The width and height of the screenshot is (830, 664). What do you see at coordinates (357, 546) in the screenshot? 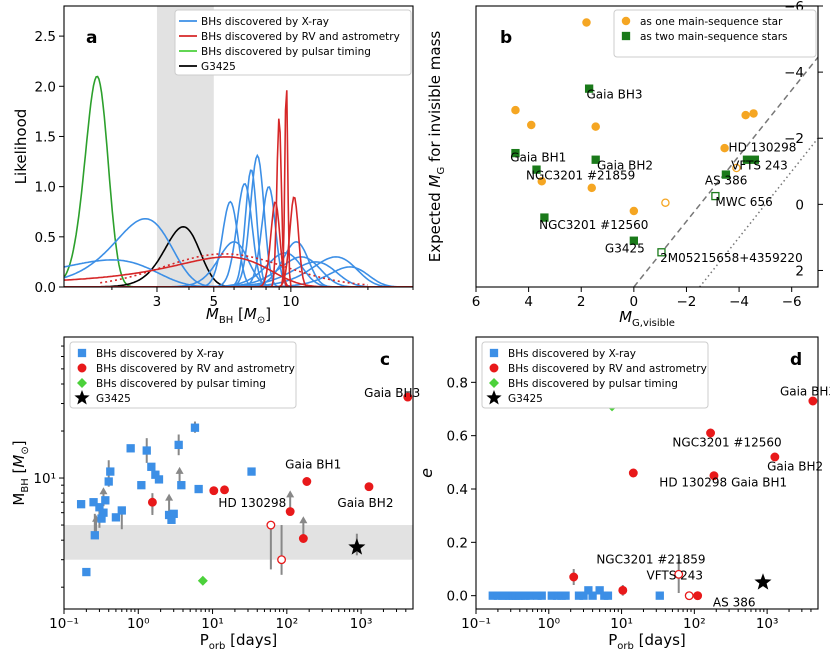
I see `g3425-star` at bounding box center [357, 546].